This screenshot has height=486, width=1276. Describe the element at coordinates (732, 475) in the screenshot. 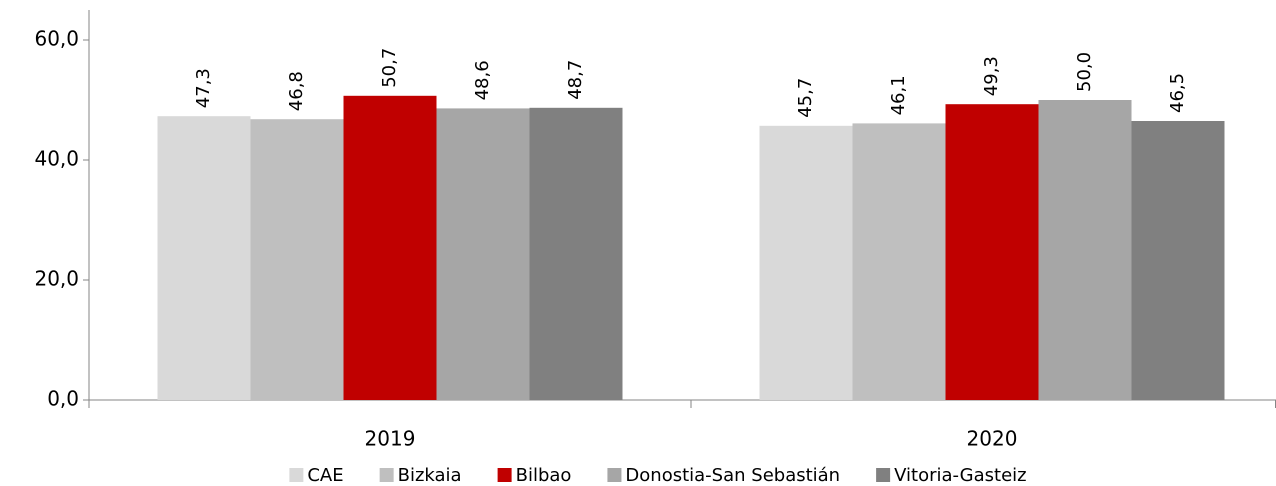

I see `legend-label: Donostia-San Sebastián` at that location.